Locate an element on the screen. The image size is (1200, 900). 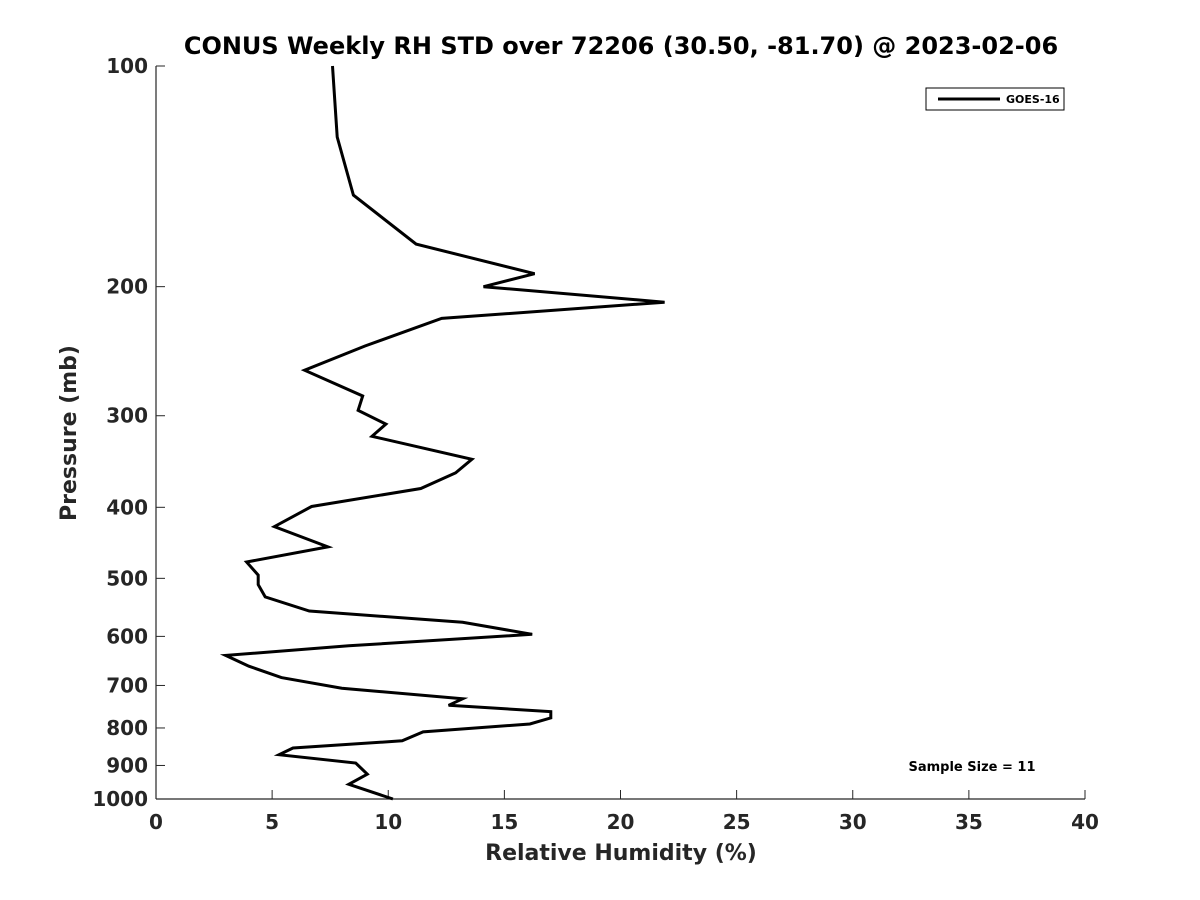
legend: GOES-16 is located at coordinates (995, 99).